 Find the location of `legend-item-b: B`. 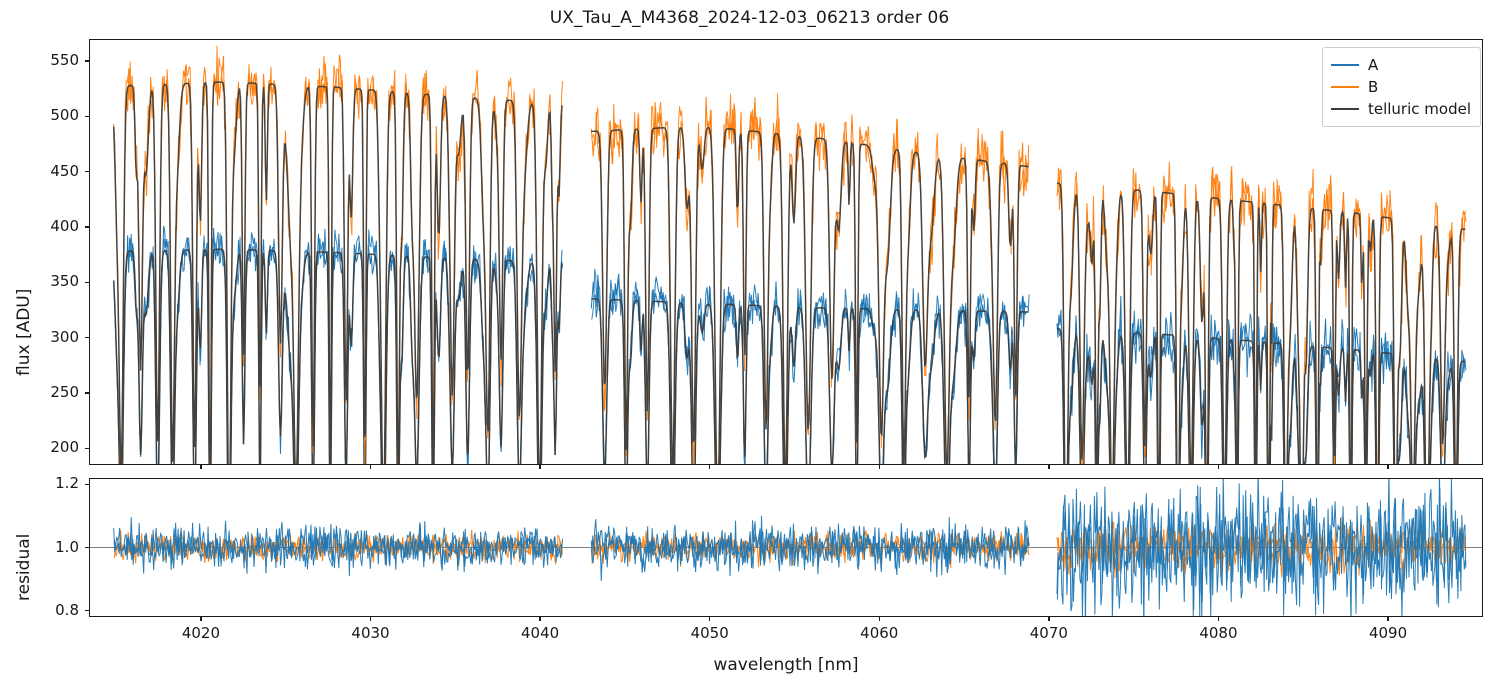

legend-item-b: B is located at coordinates (1400, 87).